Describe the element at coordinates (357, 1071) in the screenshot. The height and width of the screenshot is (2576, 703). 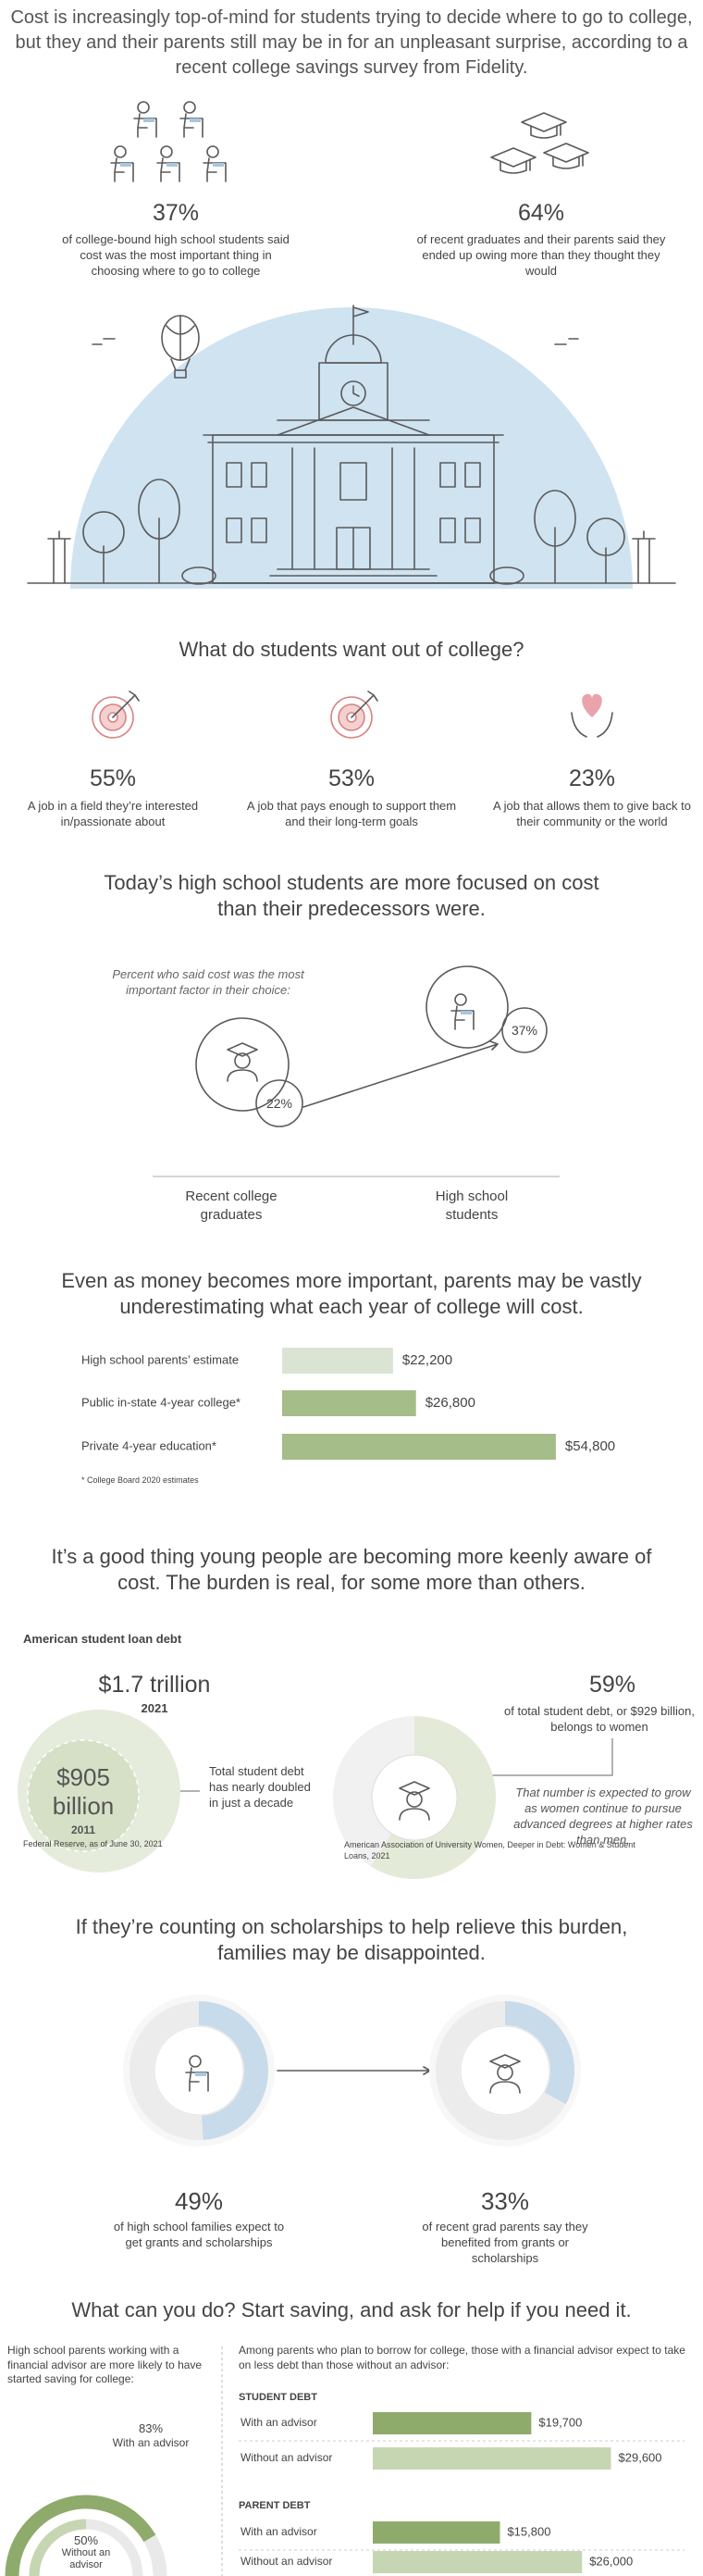
I see `focus-figures` at that location.